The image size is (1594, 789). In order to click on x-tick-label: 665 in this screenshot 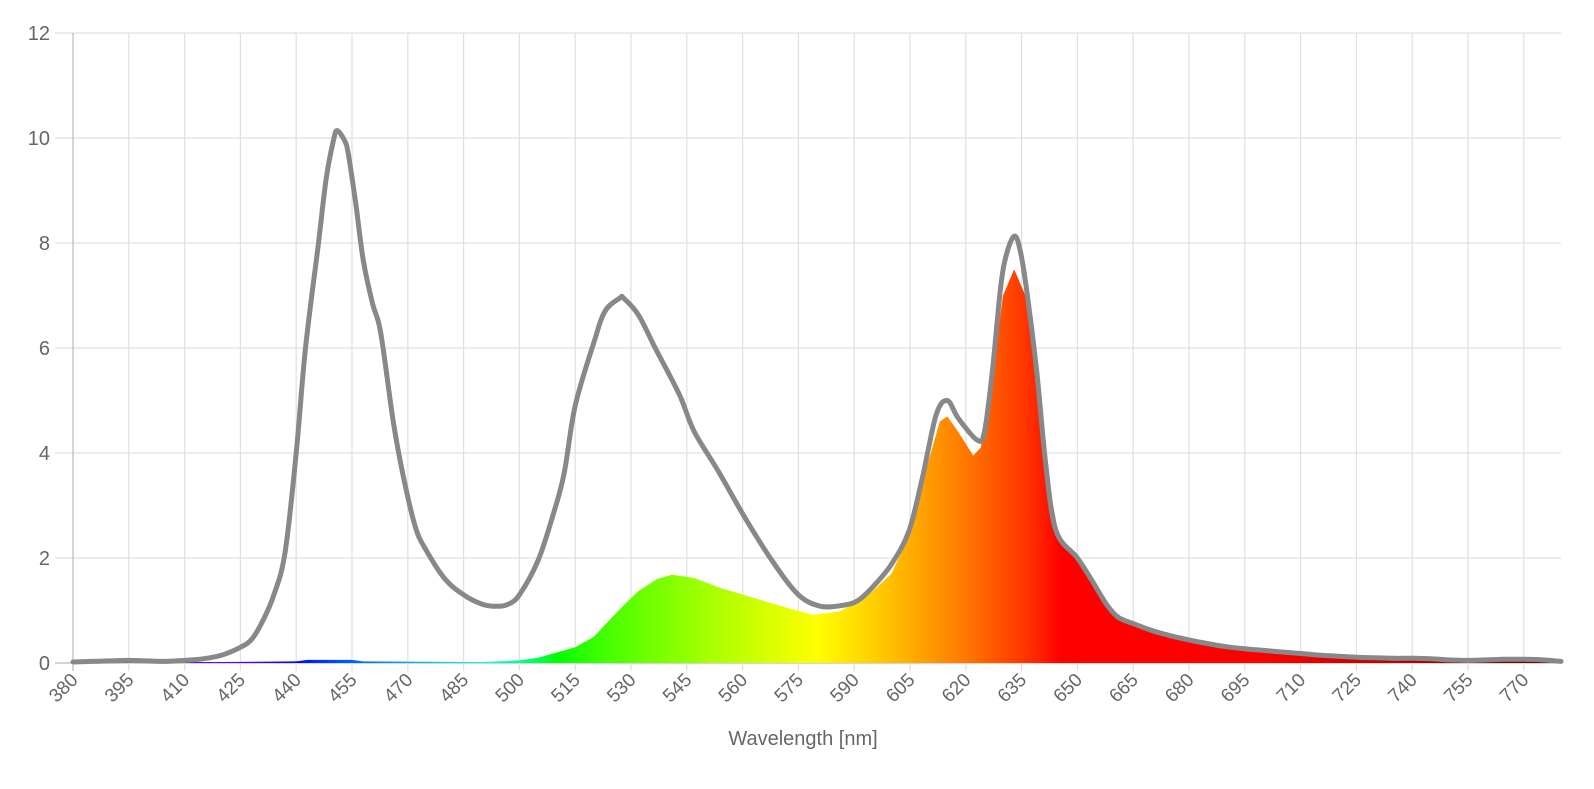, I will do `click(1123, 688)`.